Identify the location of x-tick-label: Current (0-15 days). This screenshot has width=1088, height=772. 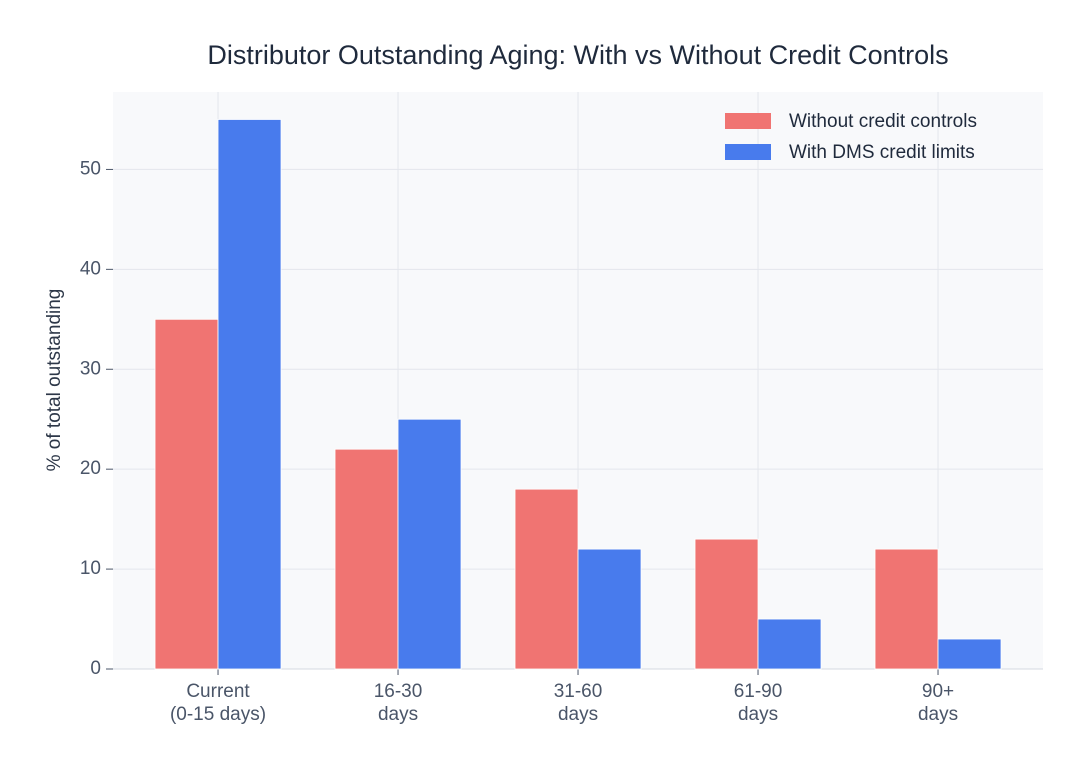
(218, 703).